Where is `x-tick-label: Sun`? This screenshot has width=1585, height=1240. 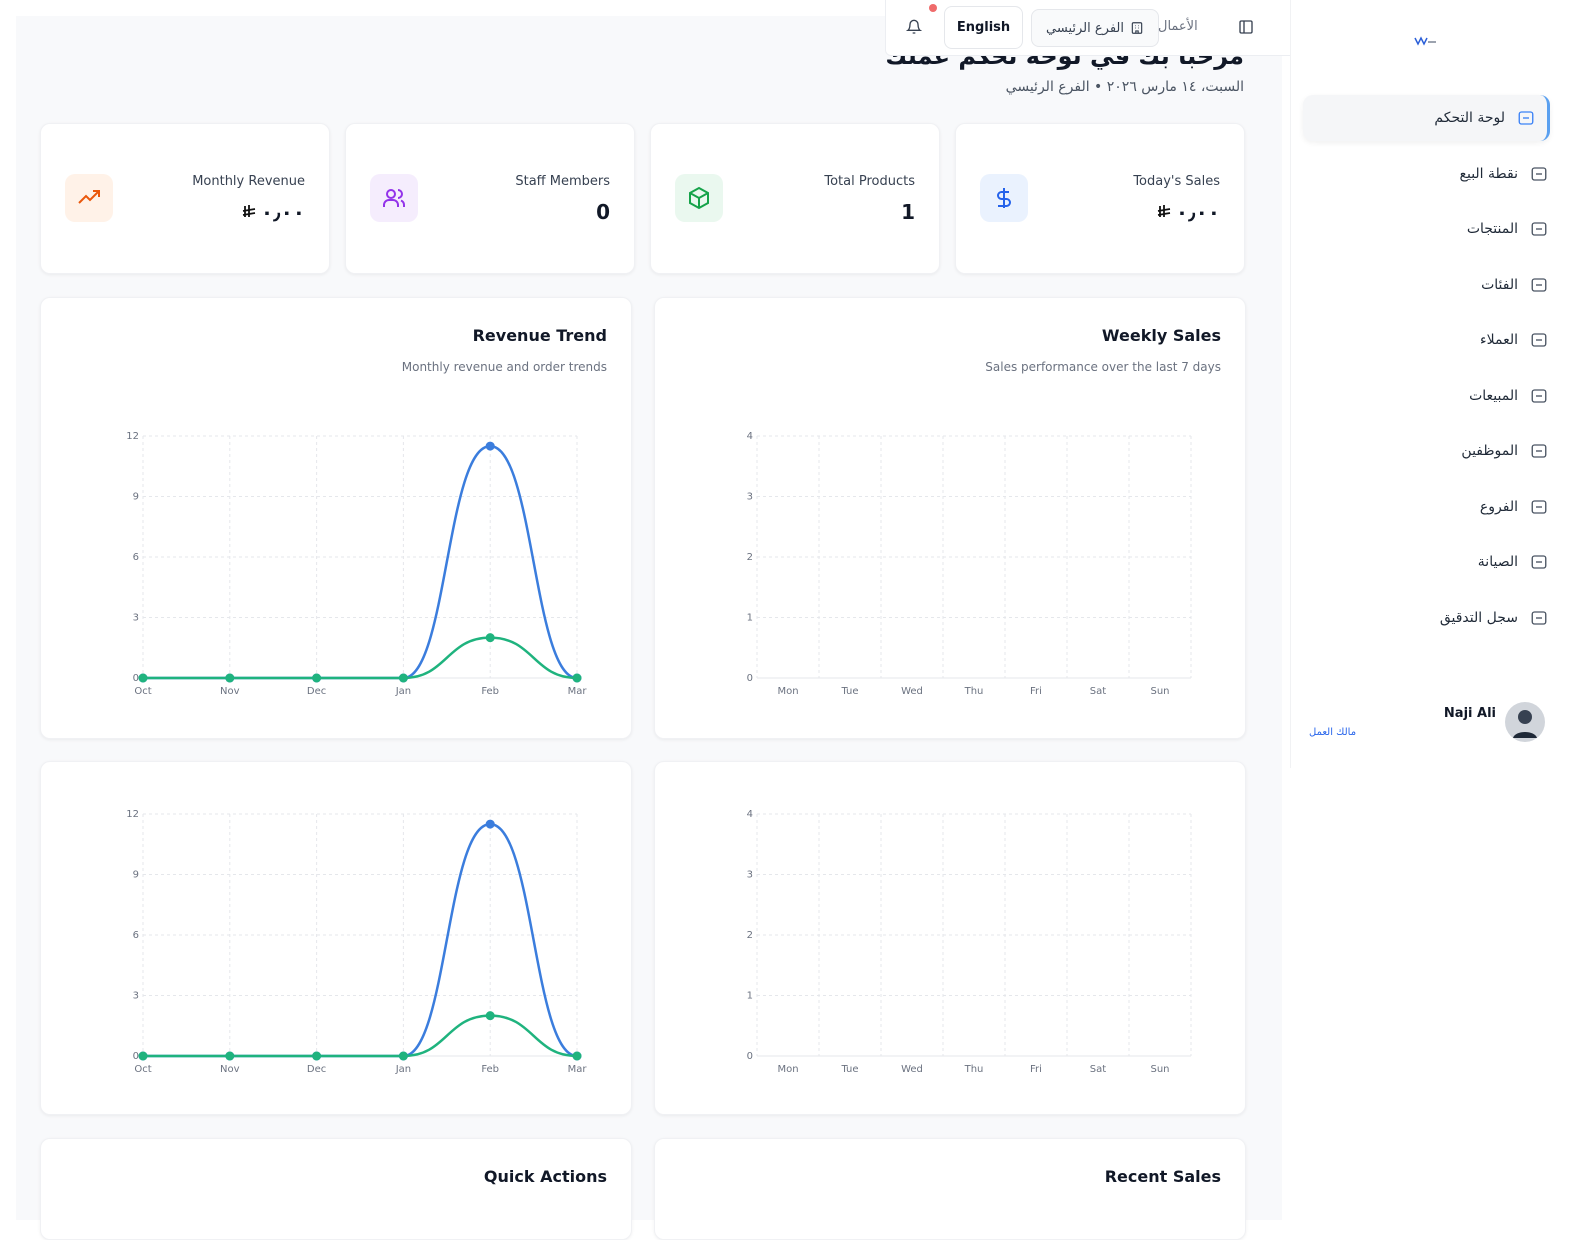 x-tick-label: Sun is located at coordinates (1159, 1069).